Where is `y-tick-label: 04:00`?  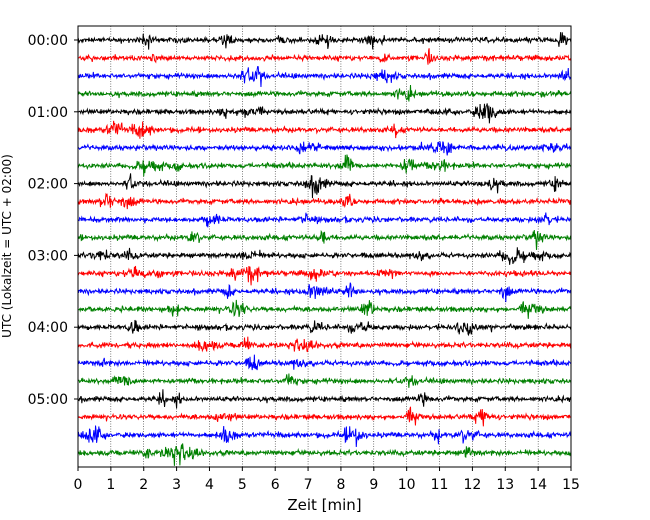
y-tick-label: 04:00 is located at coordinates (48, 328).